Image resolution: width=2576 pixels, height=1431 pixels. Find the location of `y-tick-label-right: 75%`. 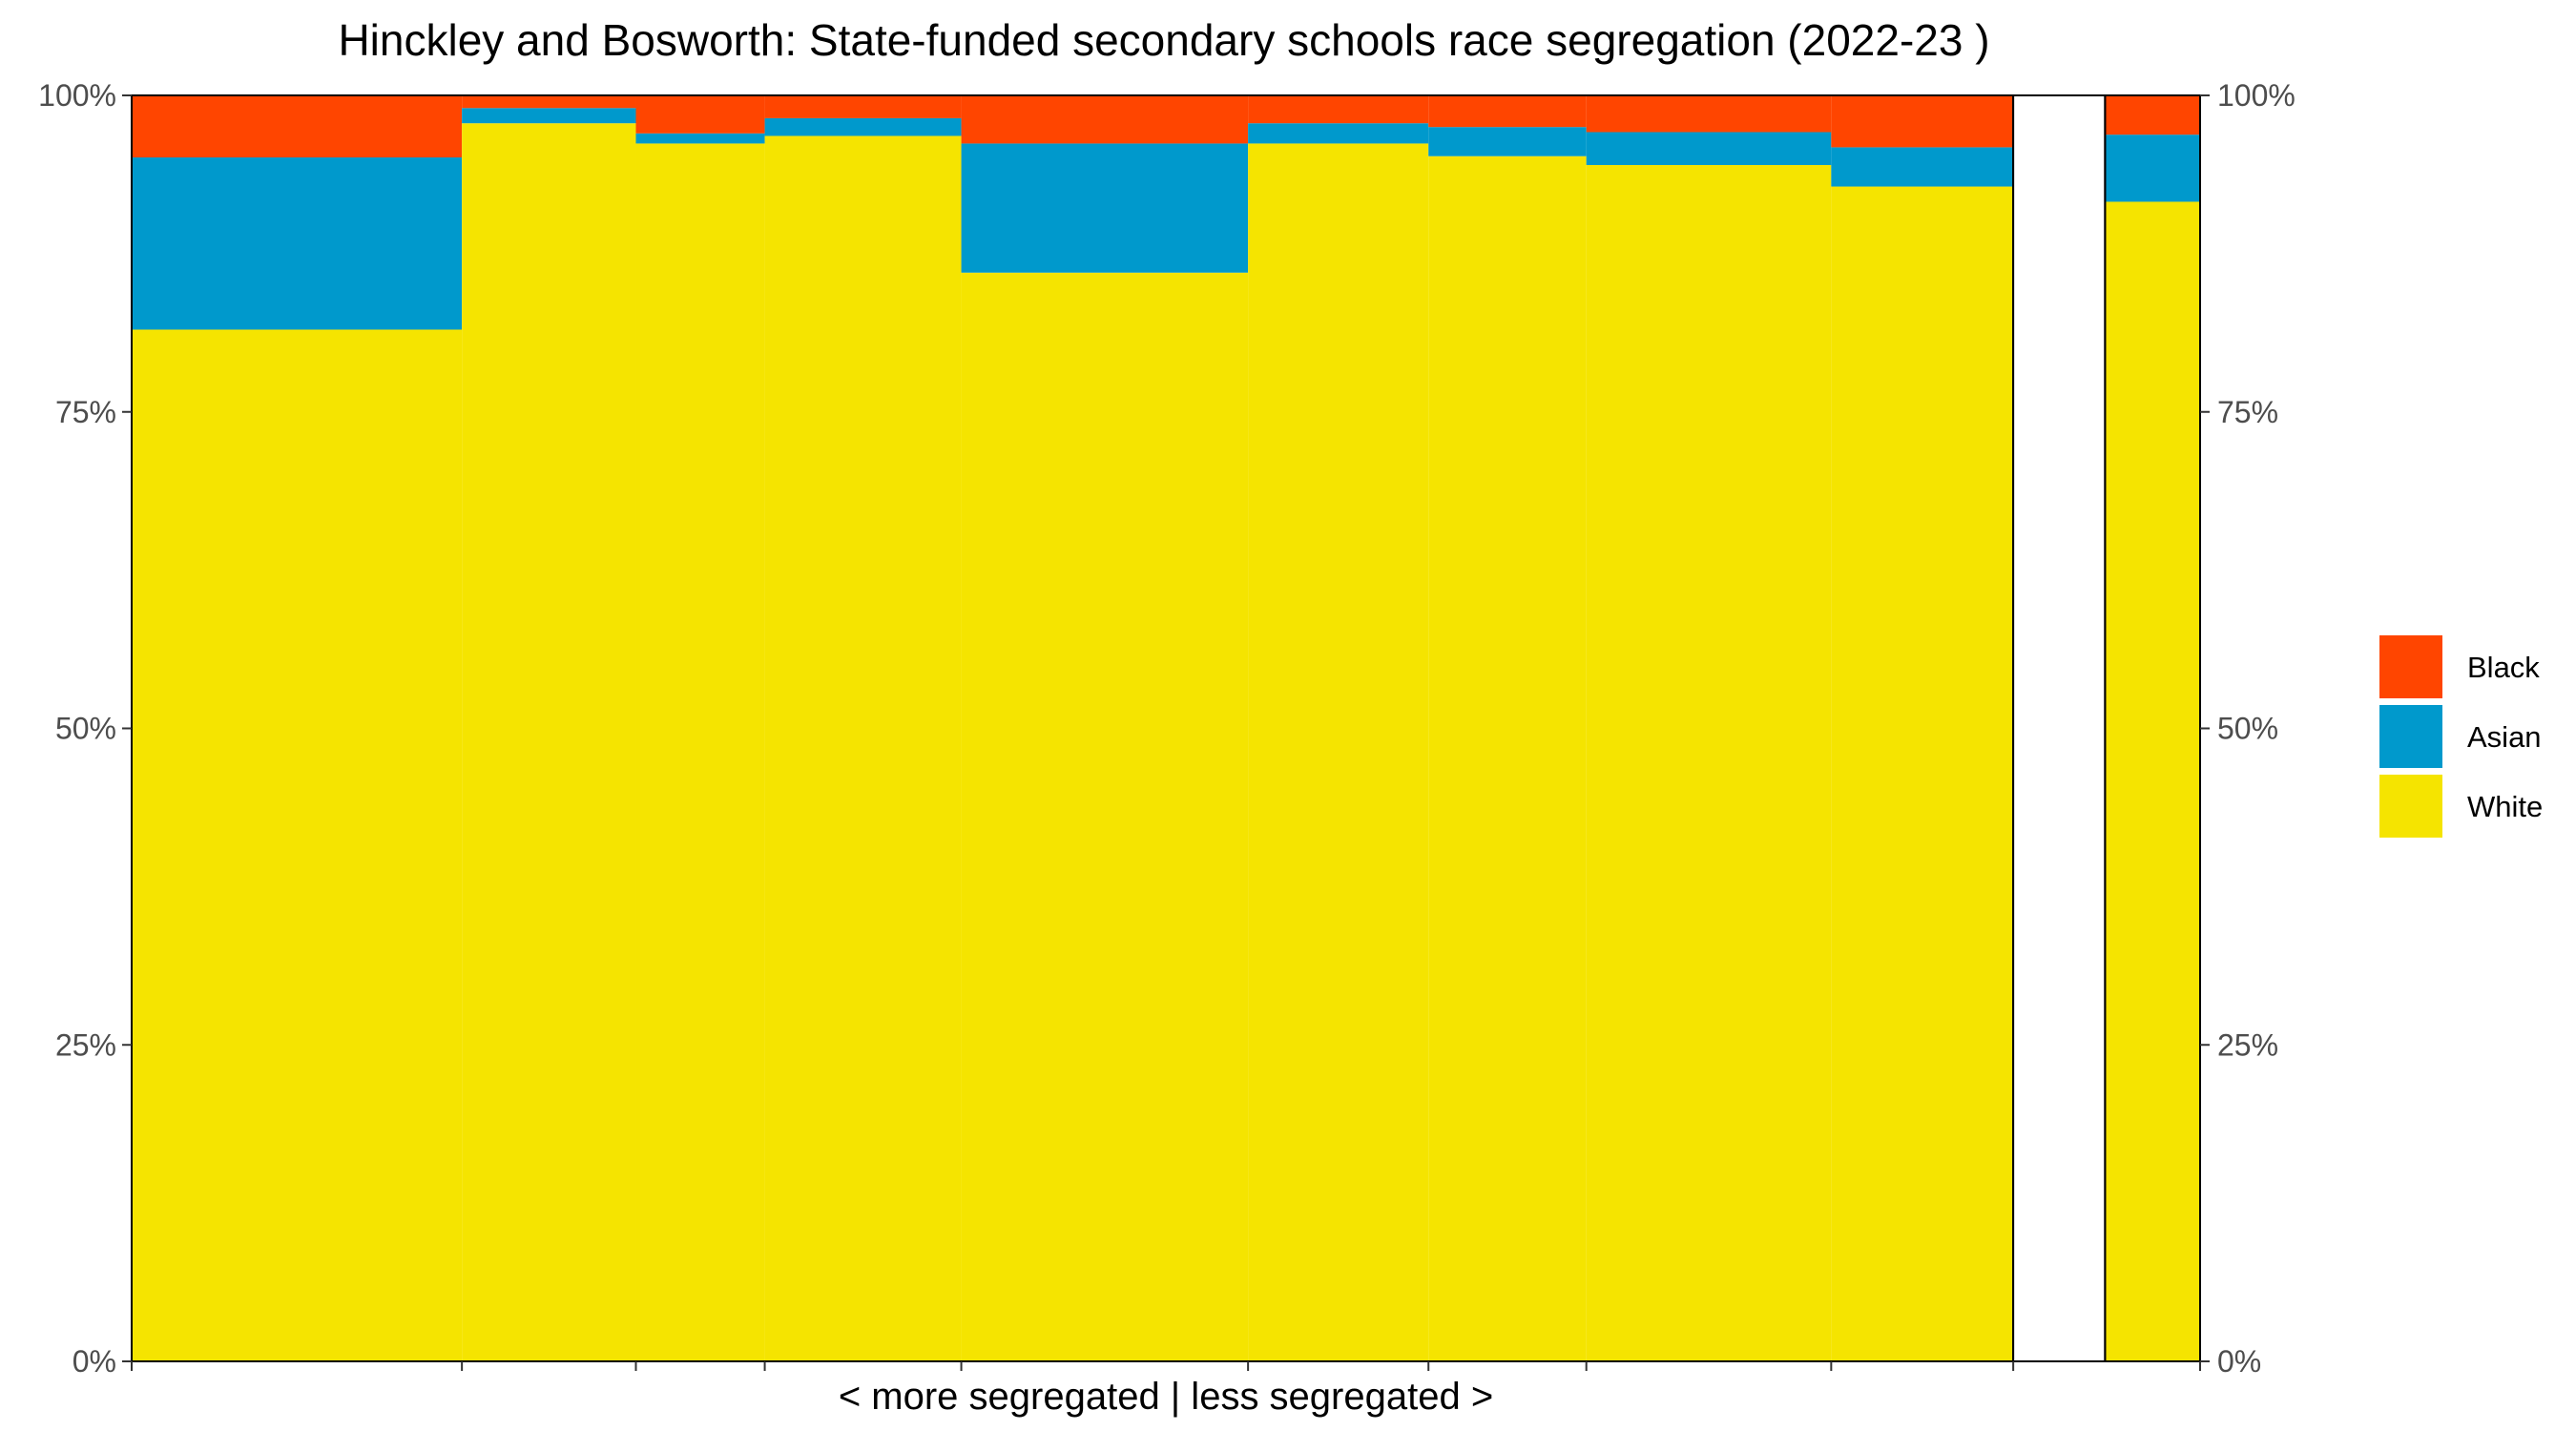

y-tick-label-right: 75% is located at coordinates (2247, 412).